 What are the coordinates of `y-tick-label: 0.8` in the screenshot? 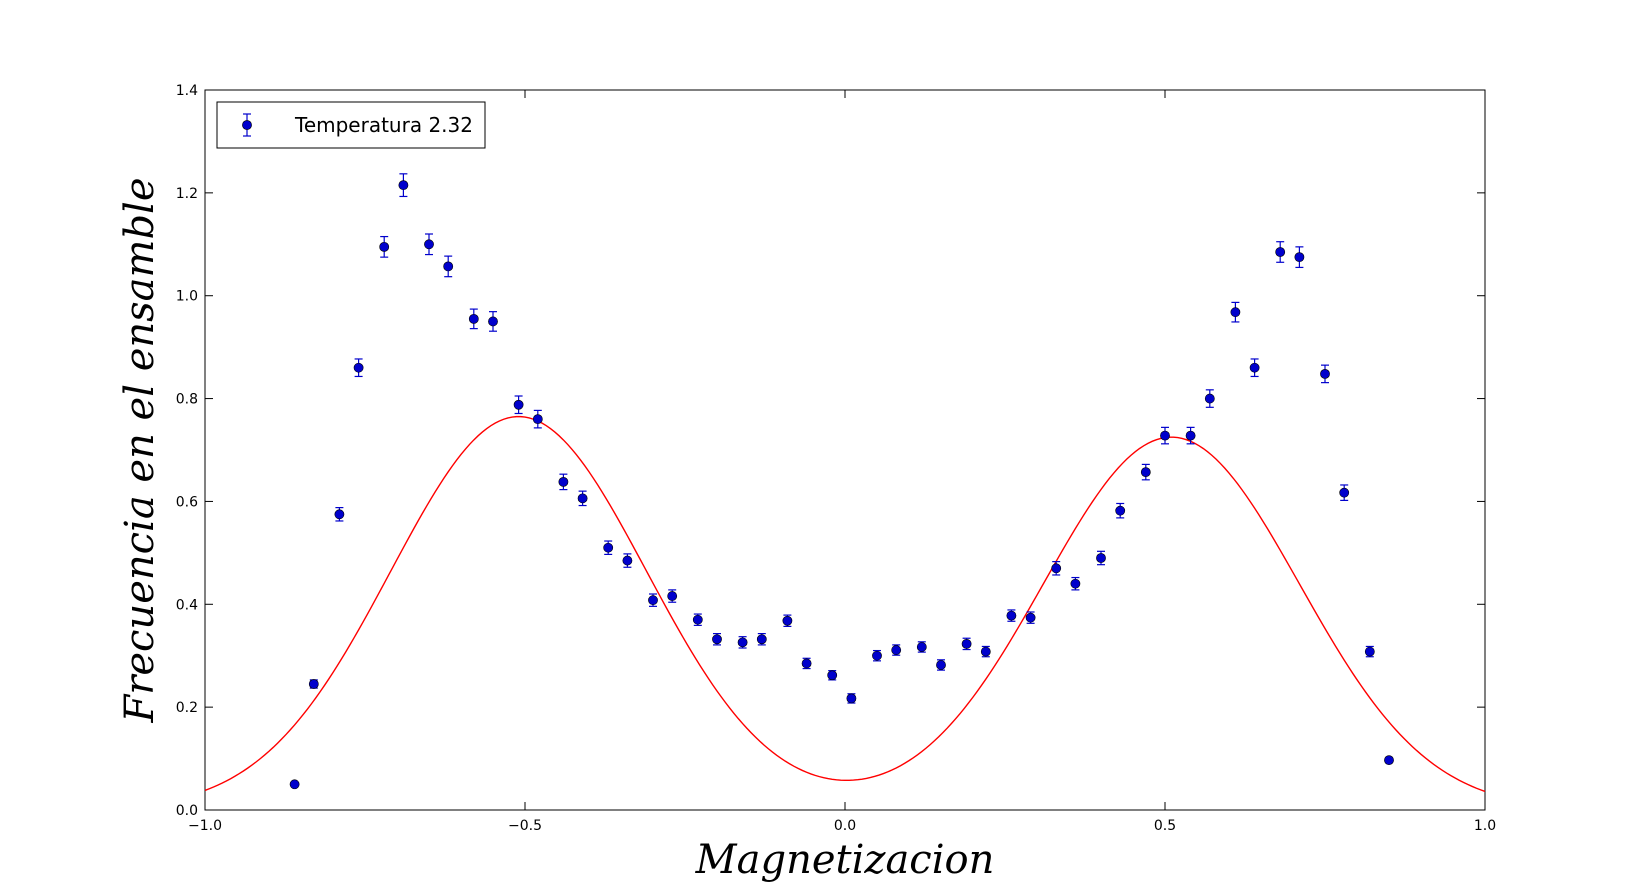 It's located at (187, 400).